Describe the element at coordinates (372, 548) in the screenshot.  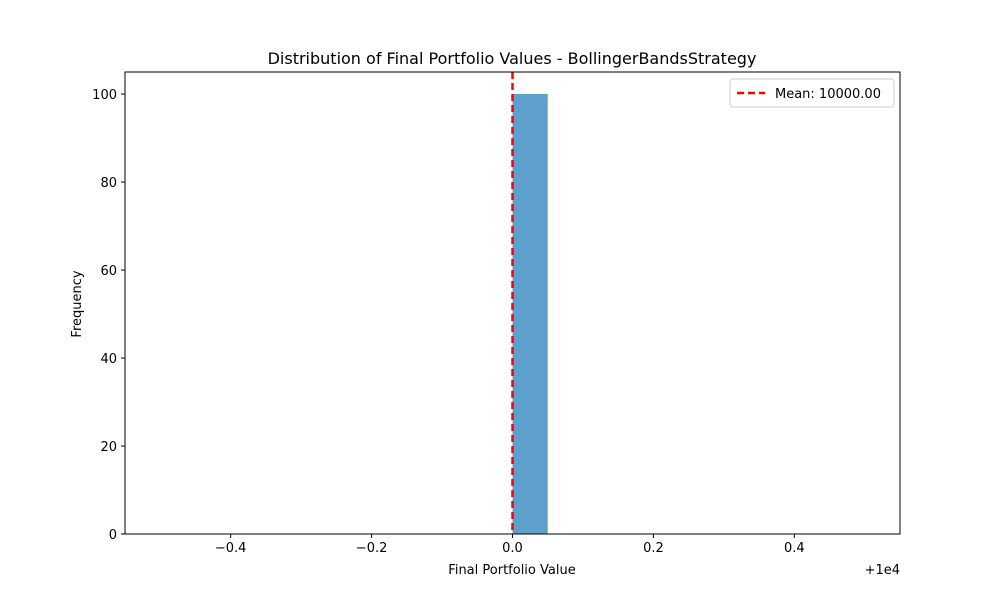
I see `x-tick-label-1: −0.2` at that location.